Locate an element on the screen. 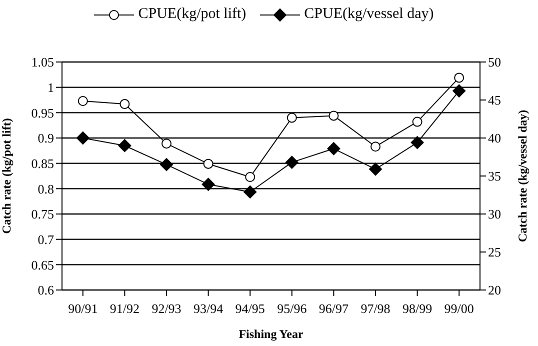 This screenshot has width=538, height=346. x-tick-label: 93/94 is located at coordinates (208, 308).